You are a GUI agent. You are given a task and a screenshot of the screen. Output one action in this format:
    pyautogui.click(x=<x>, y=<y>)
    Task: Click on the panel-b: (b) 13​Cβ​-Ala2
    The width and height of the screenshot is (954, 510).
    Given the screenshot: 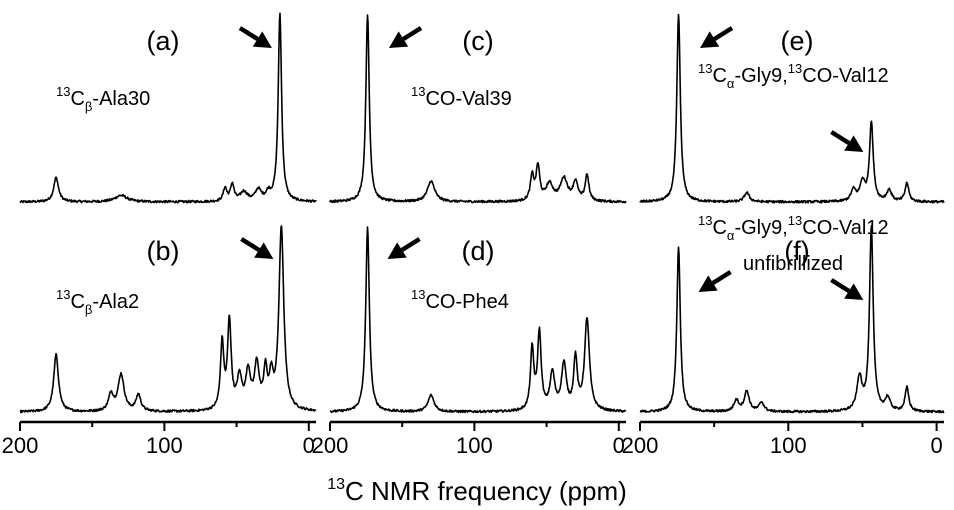 What is the action you would take?
    pyautogui.click(x=168, y=319)
    